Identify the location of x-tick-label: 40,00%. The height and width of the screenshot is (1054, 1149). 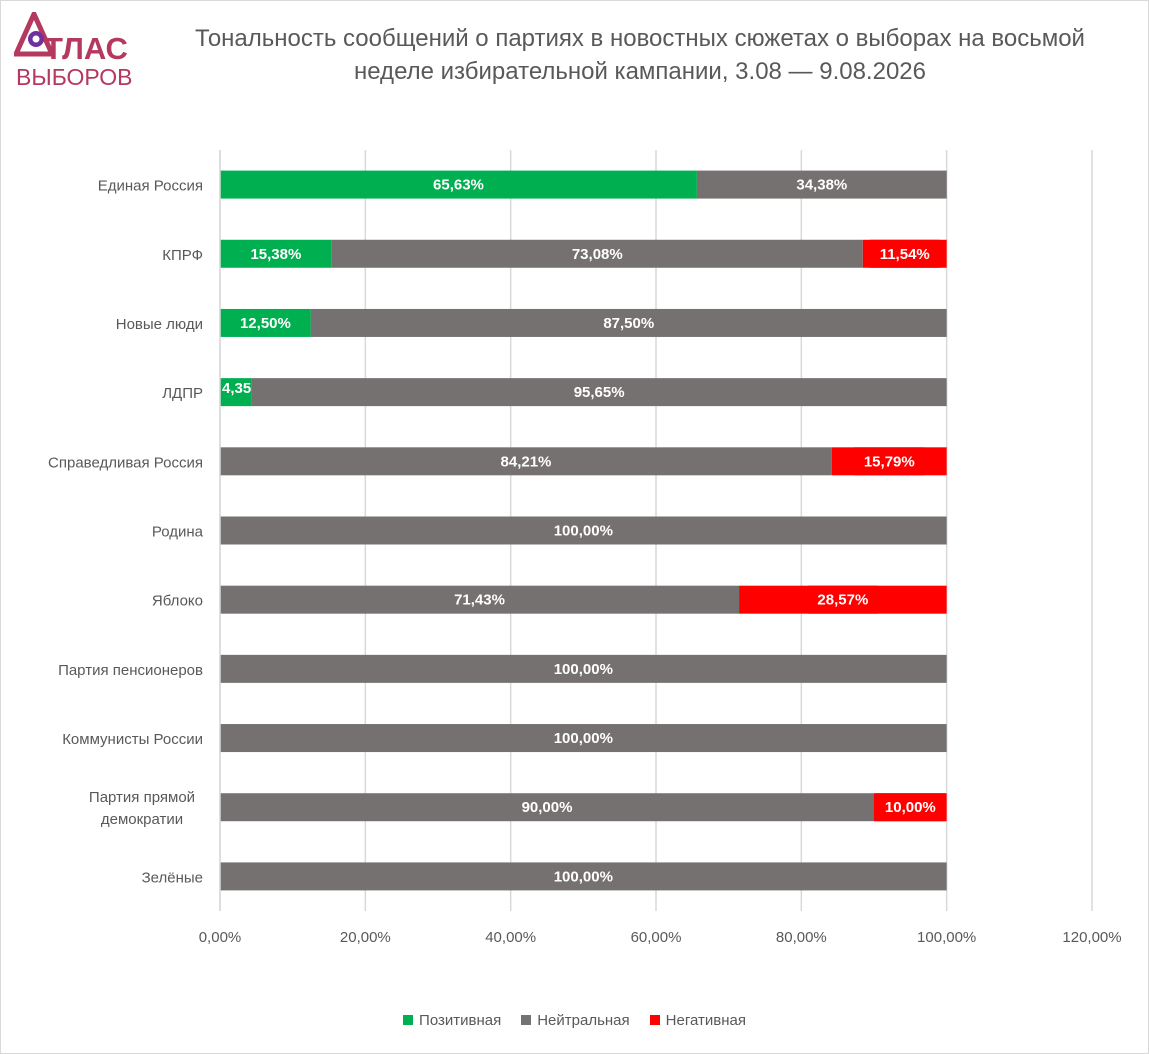
(510, 937).